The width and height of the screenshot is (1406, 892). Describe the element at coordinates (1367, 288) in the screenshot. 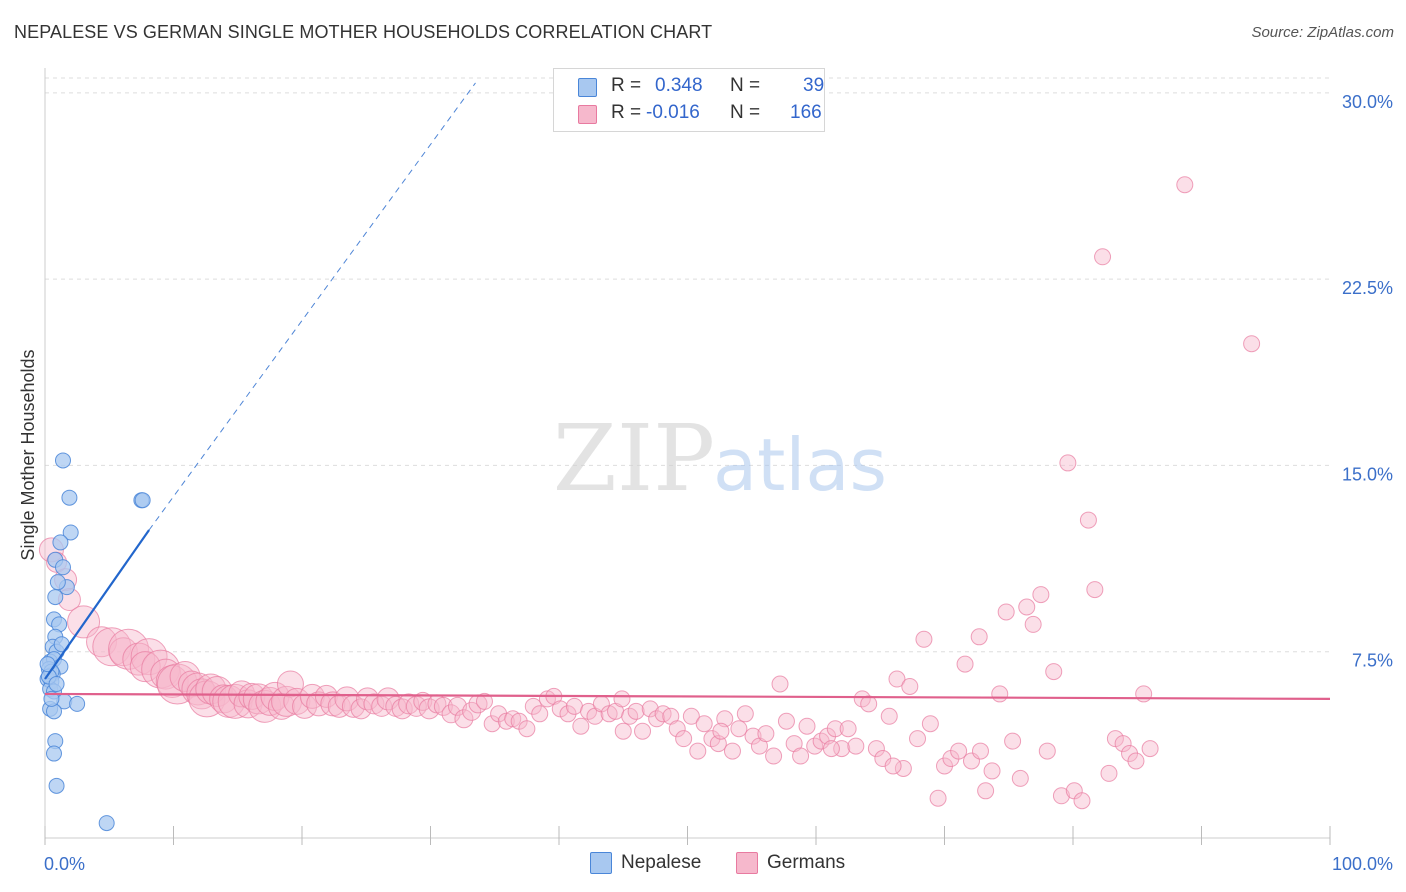

I see `y-tick-label: 22.5%` at that location.